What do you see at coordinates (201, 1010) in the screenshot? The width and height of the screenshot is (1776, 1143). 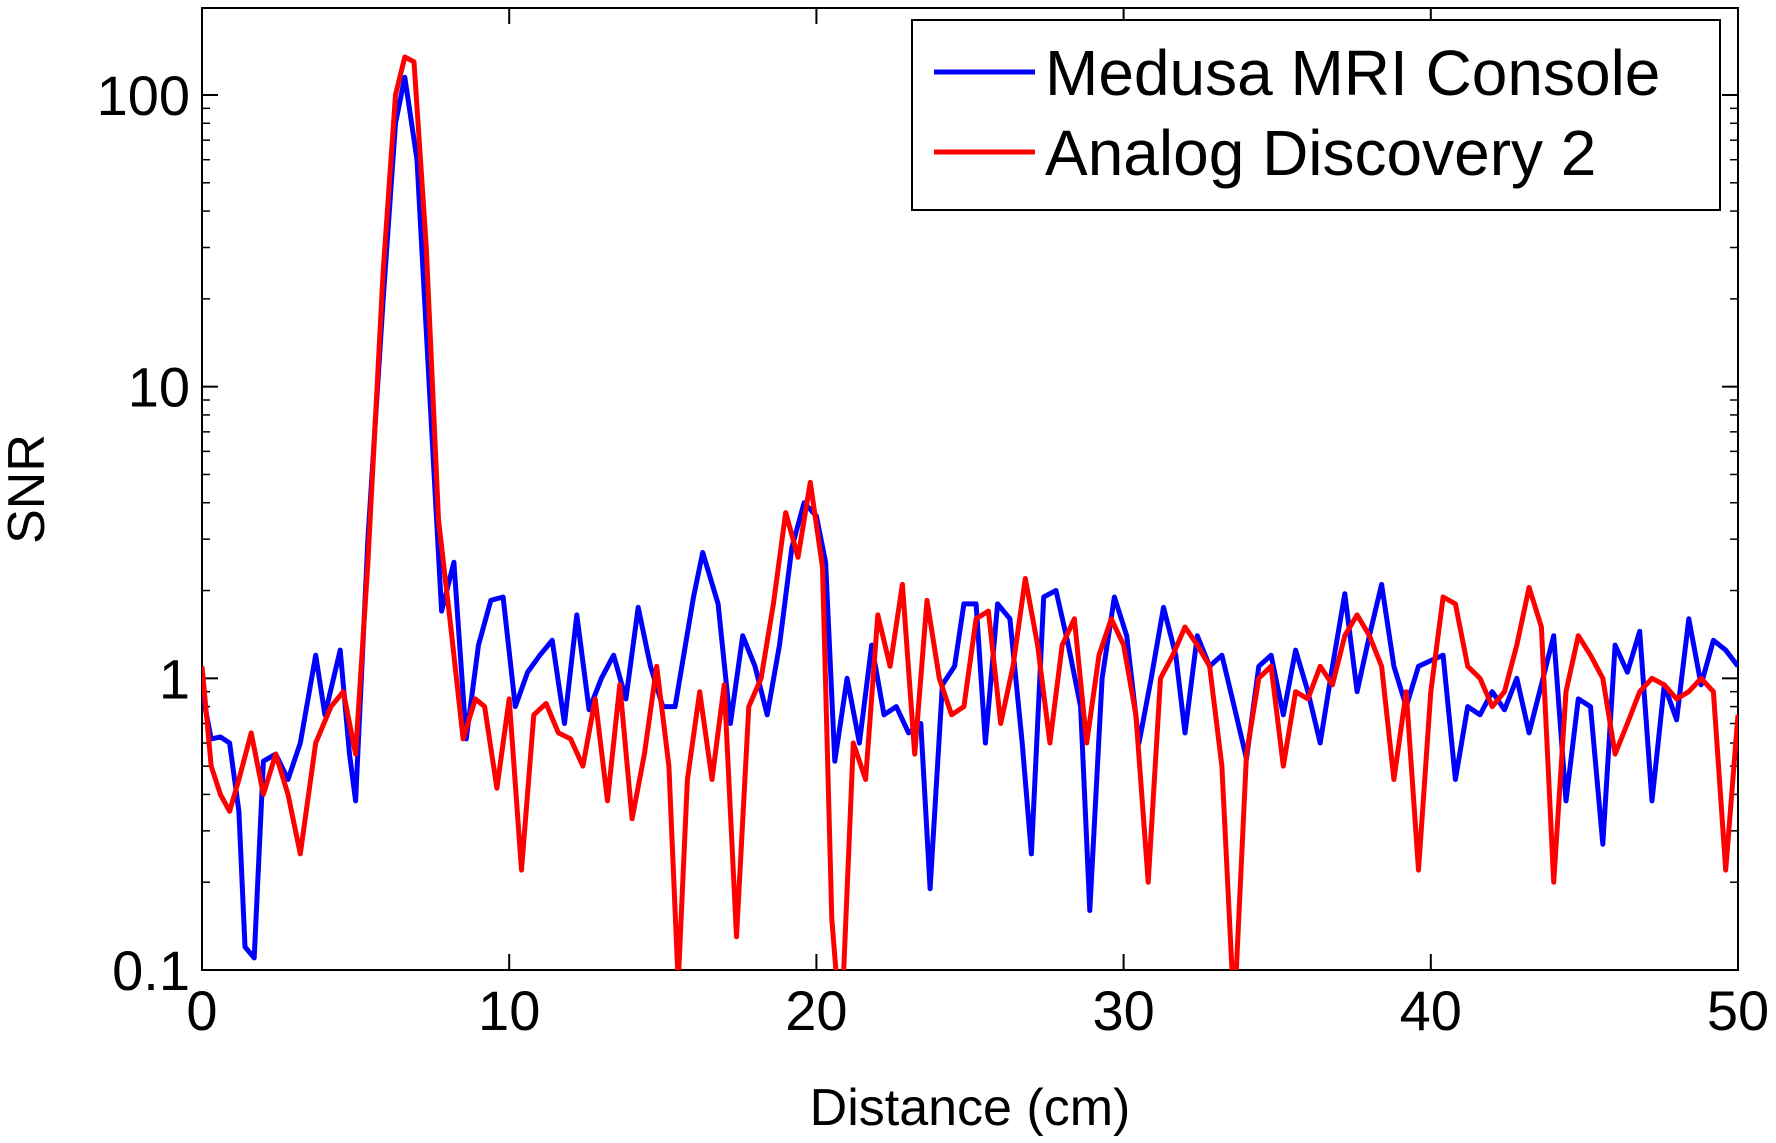 I see `x-tick-label: 0` at bounding box center [201, 1010].